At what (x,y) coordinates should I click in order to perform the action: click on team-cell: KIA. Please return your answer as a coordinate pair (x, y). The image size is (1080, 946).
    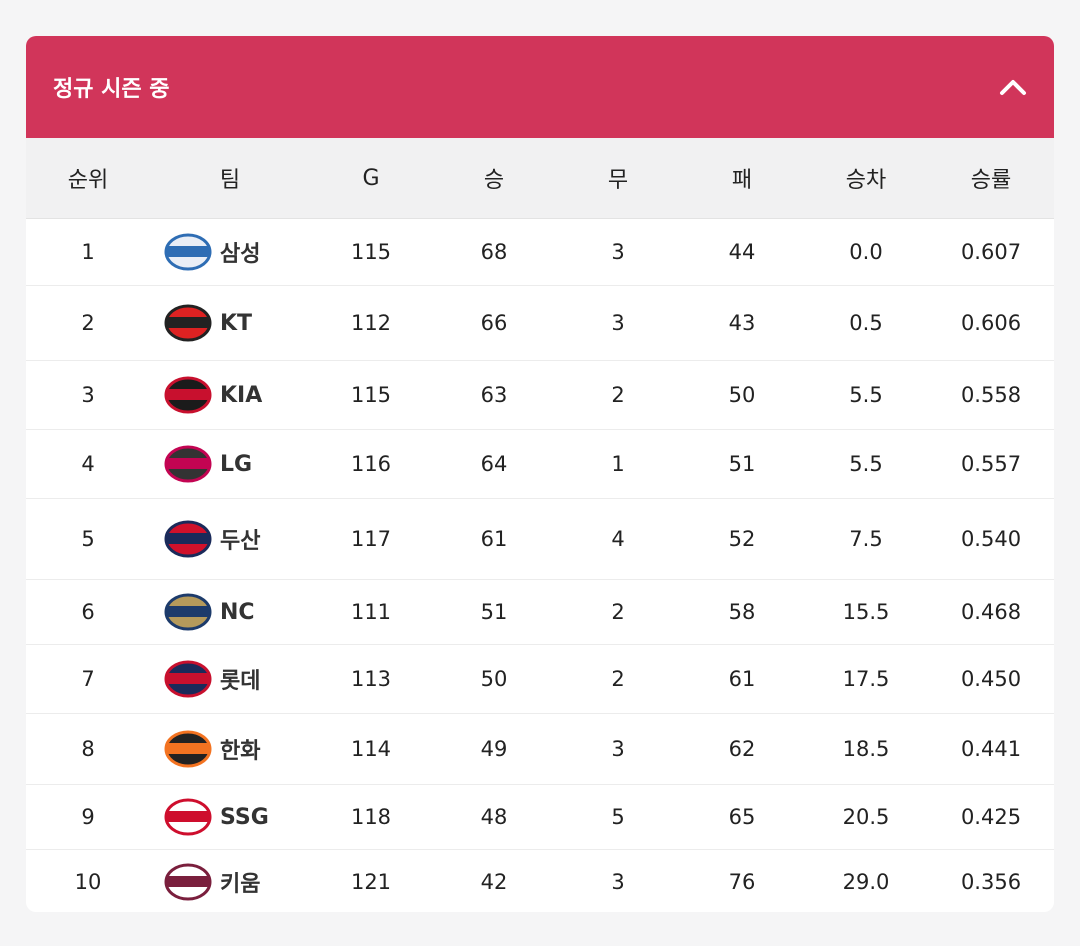
    Looking at the image, I should click on (230, 395).